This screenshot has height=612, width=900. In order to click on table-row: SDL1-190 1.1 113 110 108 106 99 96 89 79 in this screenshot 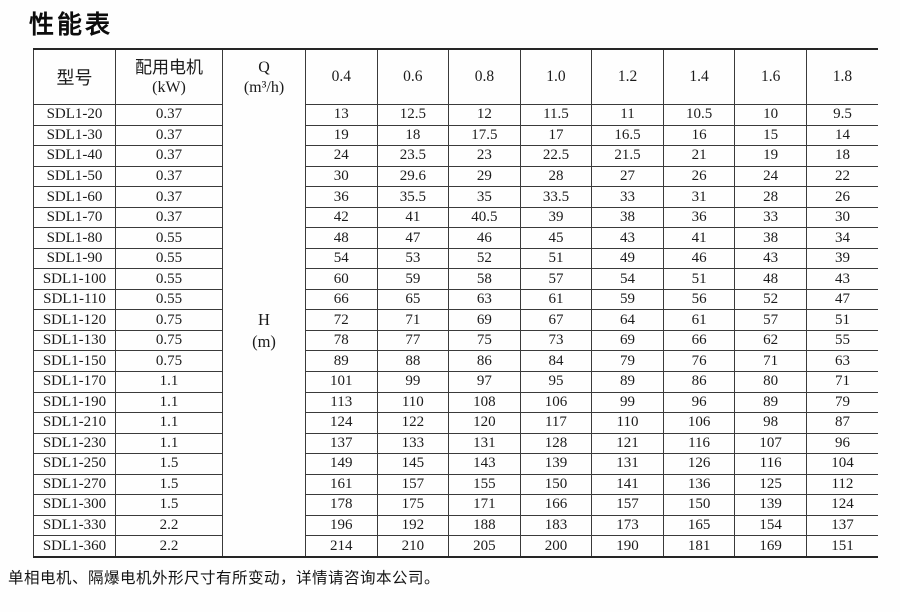, I will do `click(455, 403)`.